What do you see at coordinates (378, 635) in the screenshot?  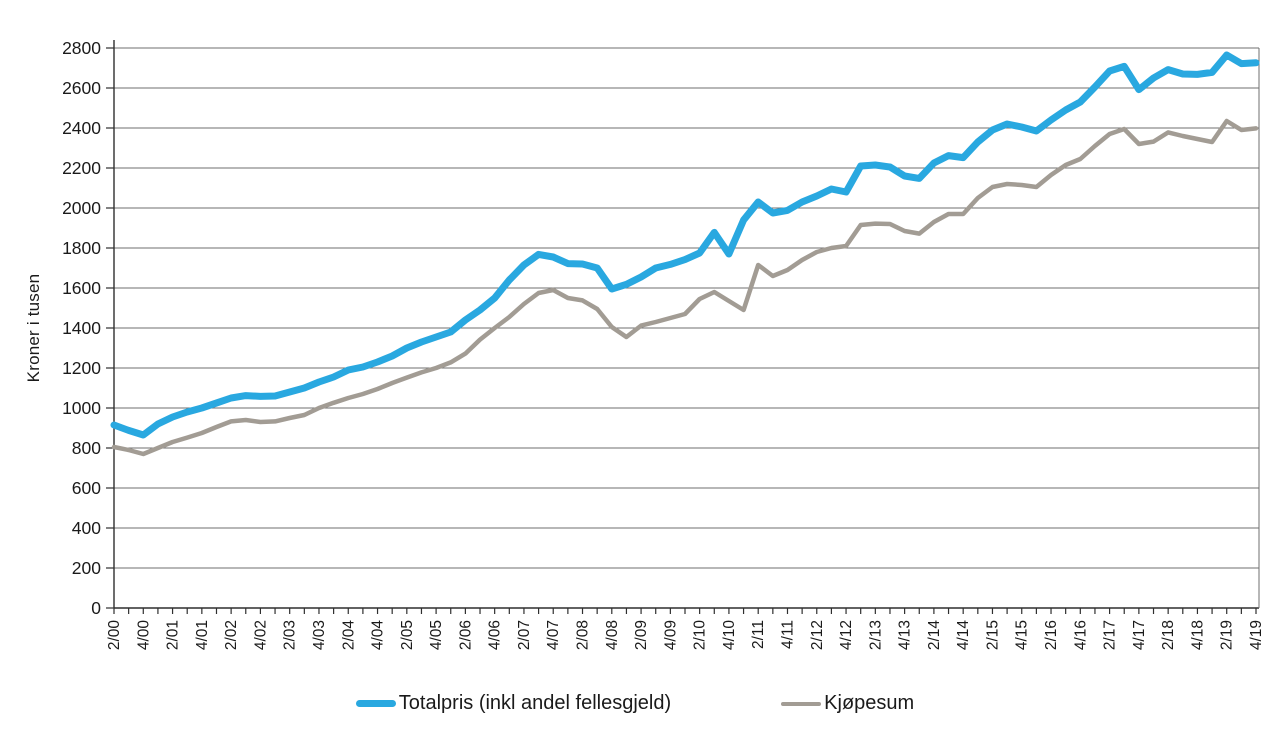 I see `x-tick-label: 4/04` at bounding box center [378, 635].